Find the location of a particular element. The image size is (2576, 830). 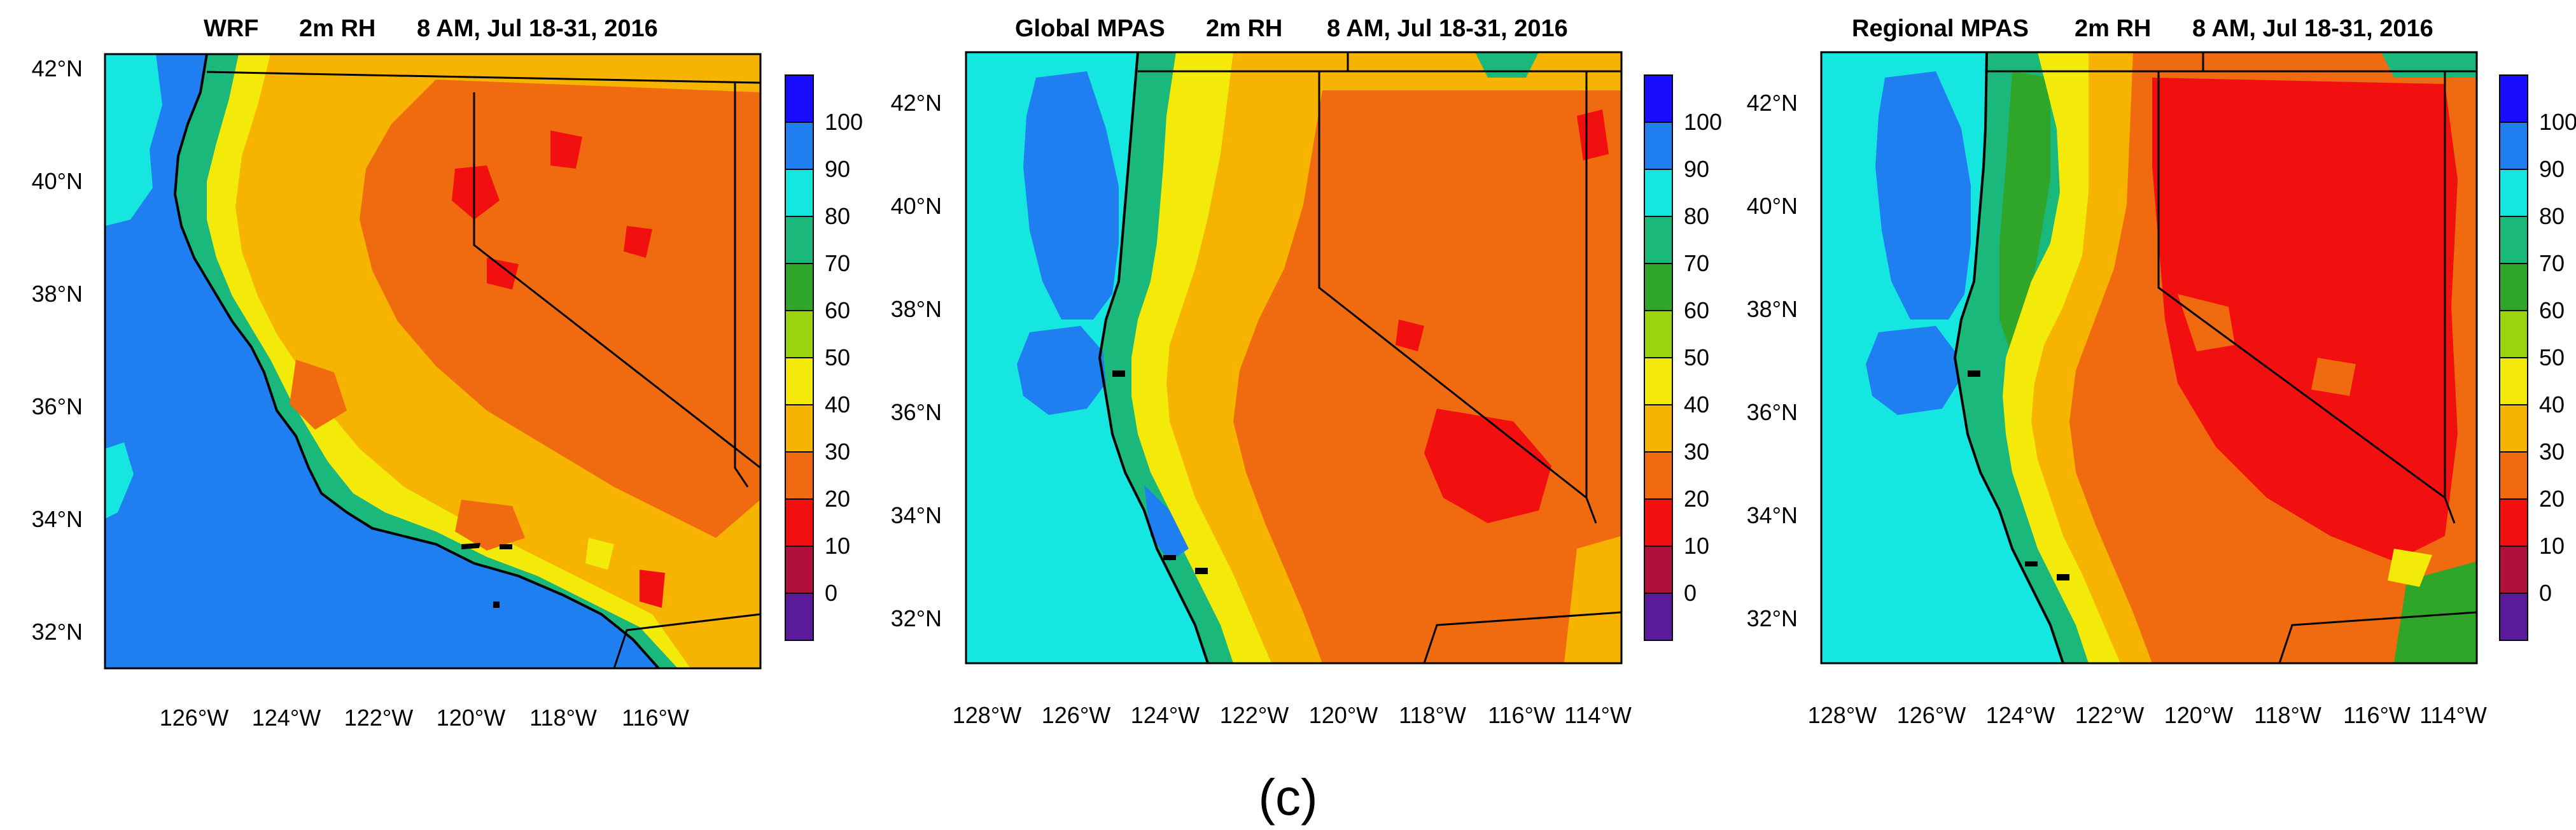

panel-global-lon-114: 114°W is located at coordinates (1598, 715).